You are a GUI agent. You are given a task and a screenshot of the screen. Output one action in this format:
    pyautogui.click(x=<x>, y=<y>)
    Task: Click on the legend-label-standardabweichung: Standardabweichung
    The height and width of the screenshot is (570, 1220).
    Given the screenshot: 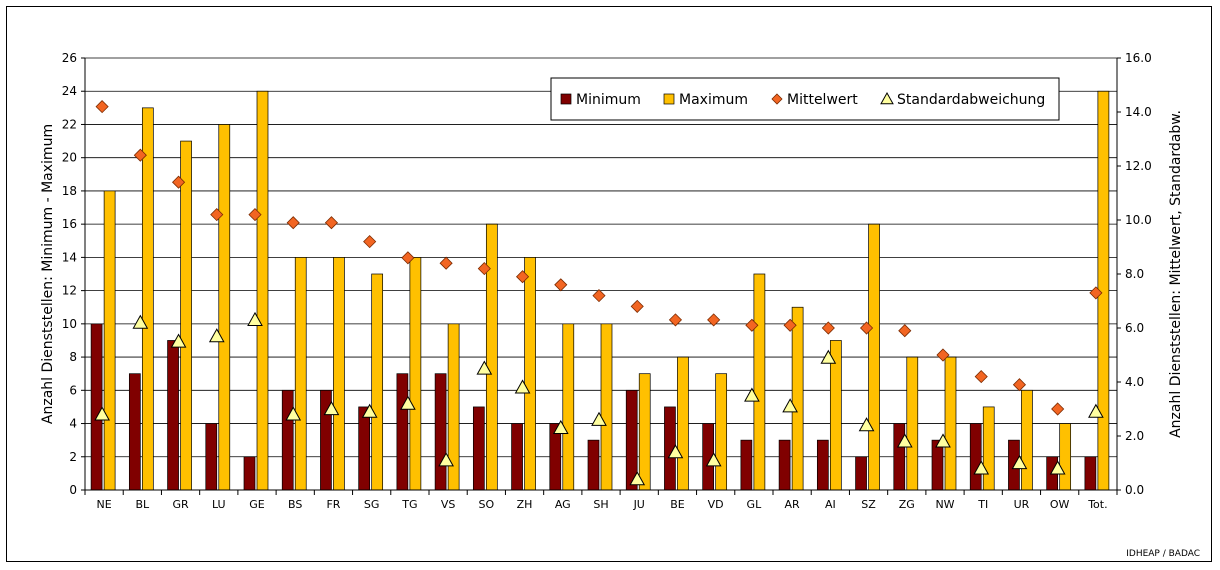 What is the action you would take?
    pyautogui.click(x=971, y=100)
    